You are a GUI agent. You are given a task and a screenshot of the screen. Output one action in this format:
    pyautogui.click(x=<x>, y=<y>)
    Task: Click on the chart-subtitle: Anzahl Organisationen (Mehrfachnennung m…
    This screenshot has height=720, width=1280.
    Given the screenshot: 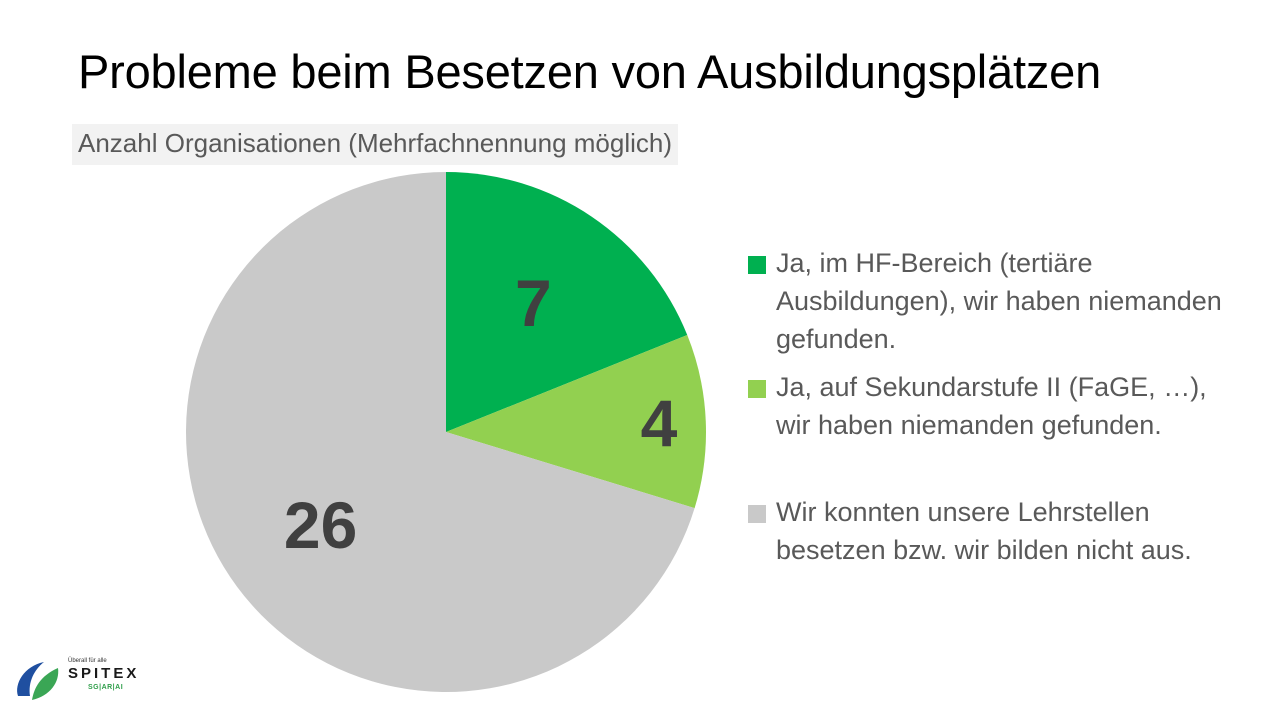 What is the action you would take?
    pyautogui.click(x=375, y=144)
    